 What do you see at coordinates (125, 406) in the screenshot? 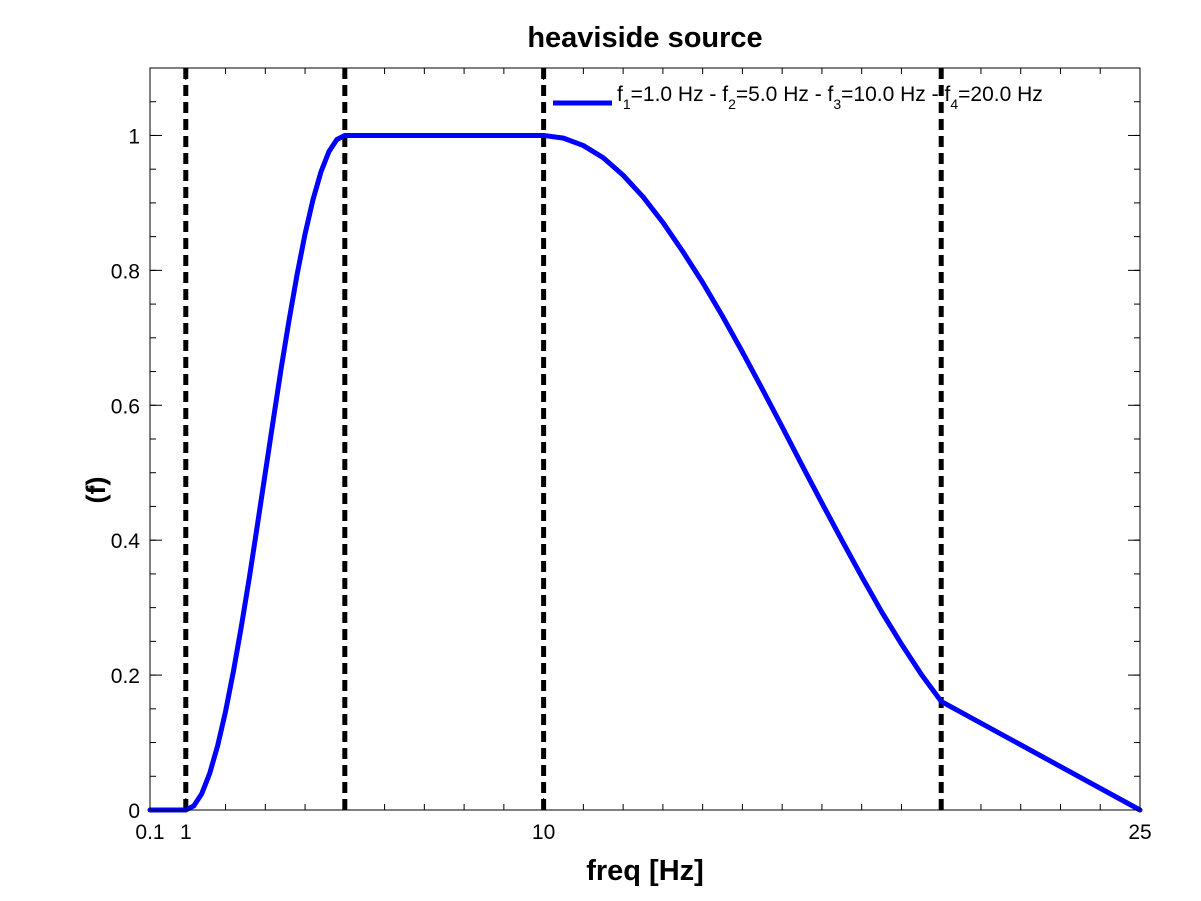
I see `y-tick-label: 0.6` at bounding box center [125, 406].